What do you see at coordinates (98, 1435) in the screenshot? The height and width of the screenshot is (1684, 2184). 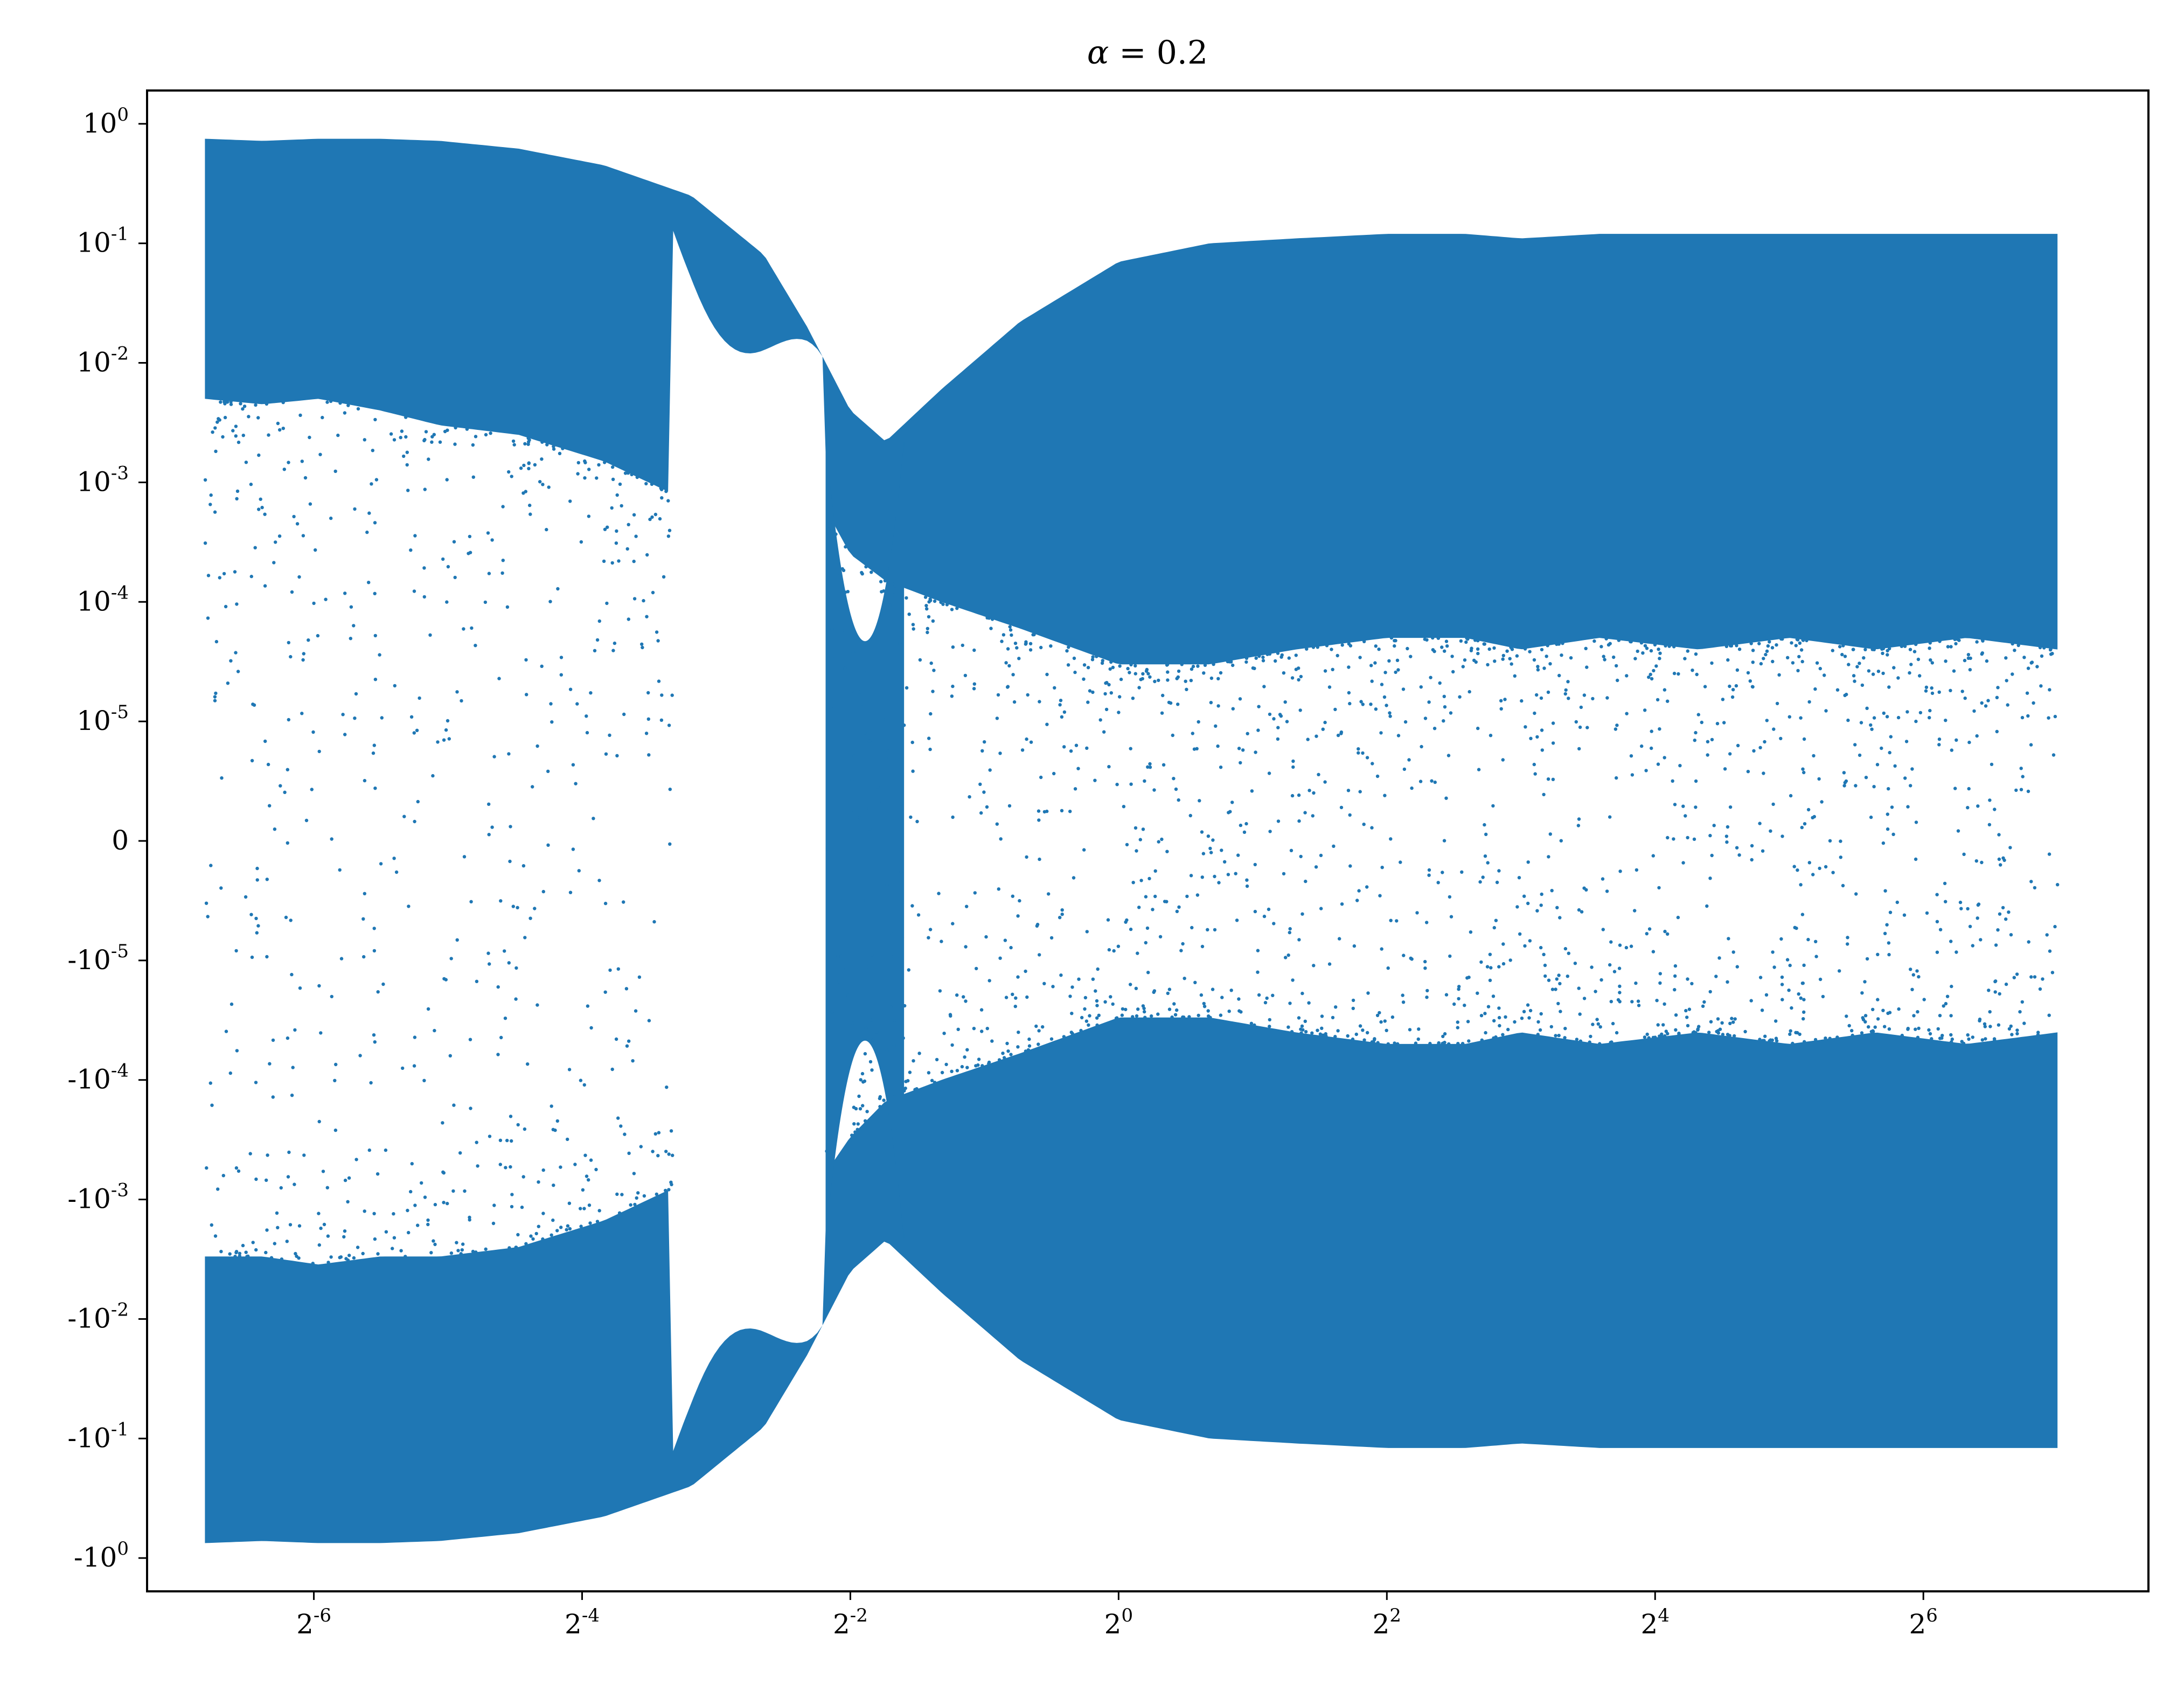 I see `y-tick-label: -10-1` at bounding box center [98, 1435].